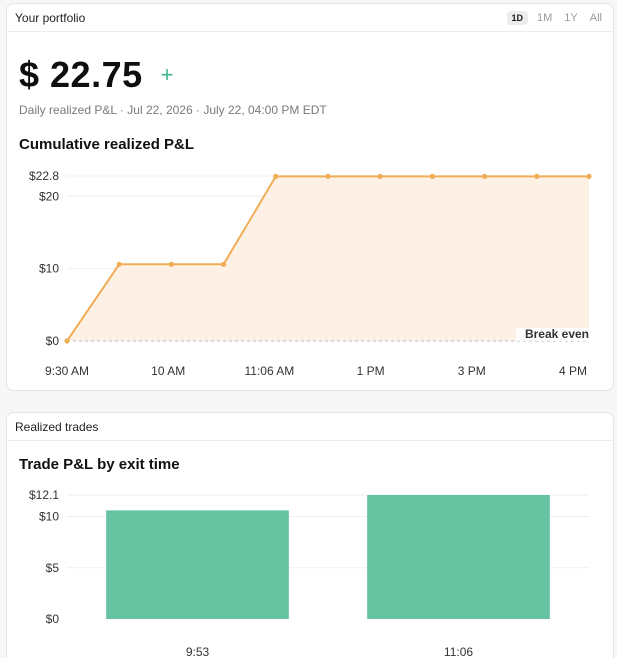 This screenshot has width=617, height=658. I want to click on x-tick-label: 11:06, so click(458, 651).